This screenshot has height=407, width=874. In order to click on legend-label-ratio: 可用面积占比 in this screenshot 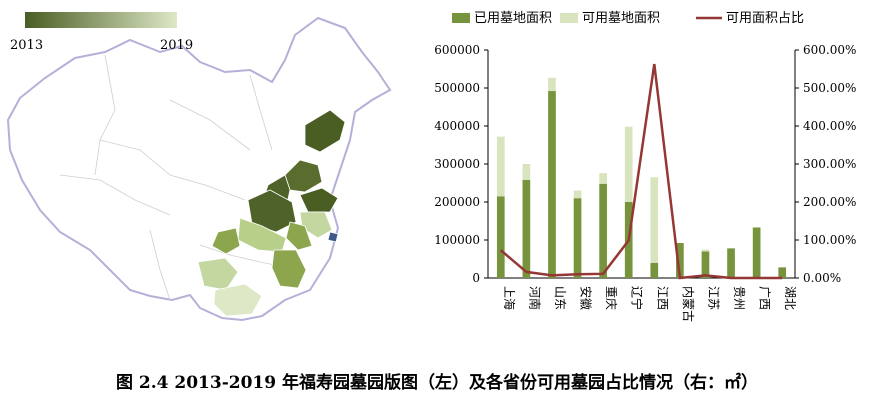, I will do `click(765, 18)`.